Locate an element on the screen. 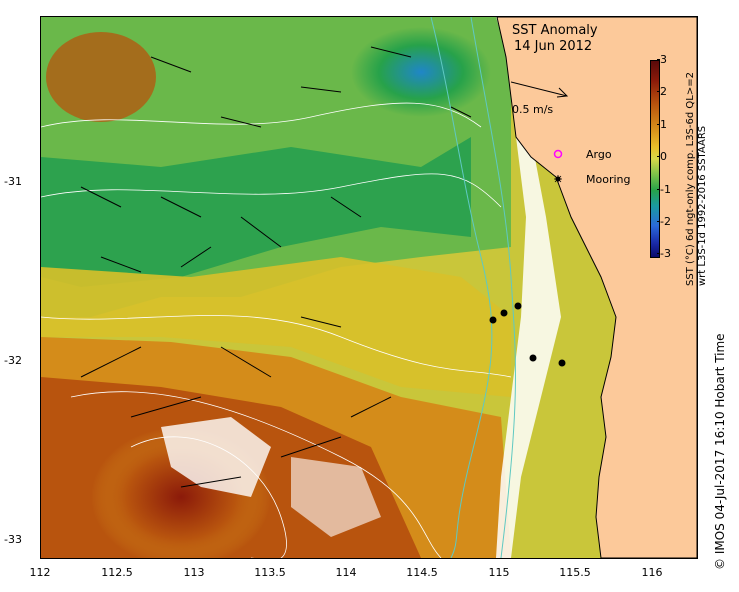 The image size is (739, 592). y-tick: -31 is located at coordinates (13, 181).